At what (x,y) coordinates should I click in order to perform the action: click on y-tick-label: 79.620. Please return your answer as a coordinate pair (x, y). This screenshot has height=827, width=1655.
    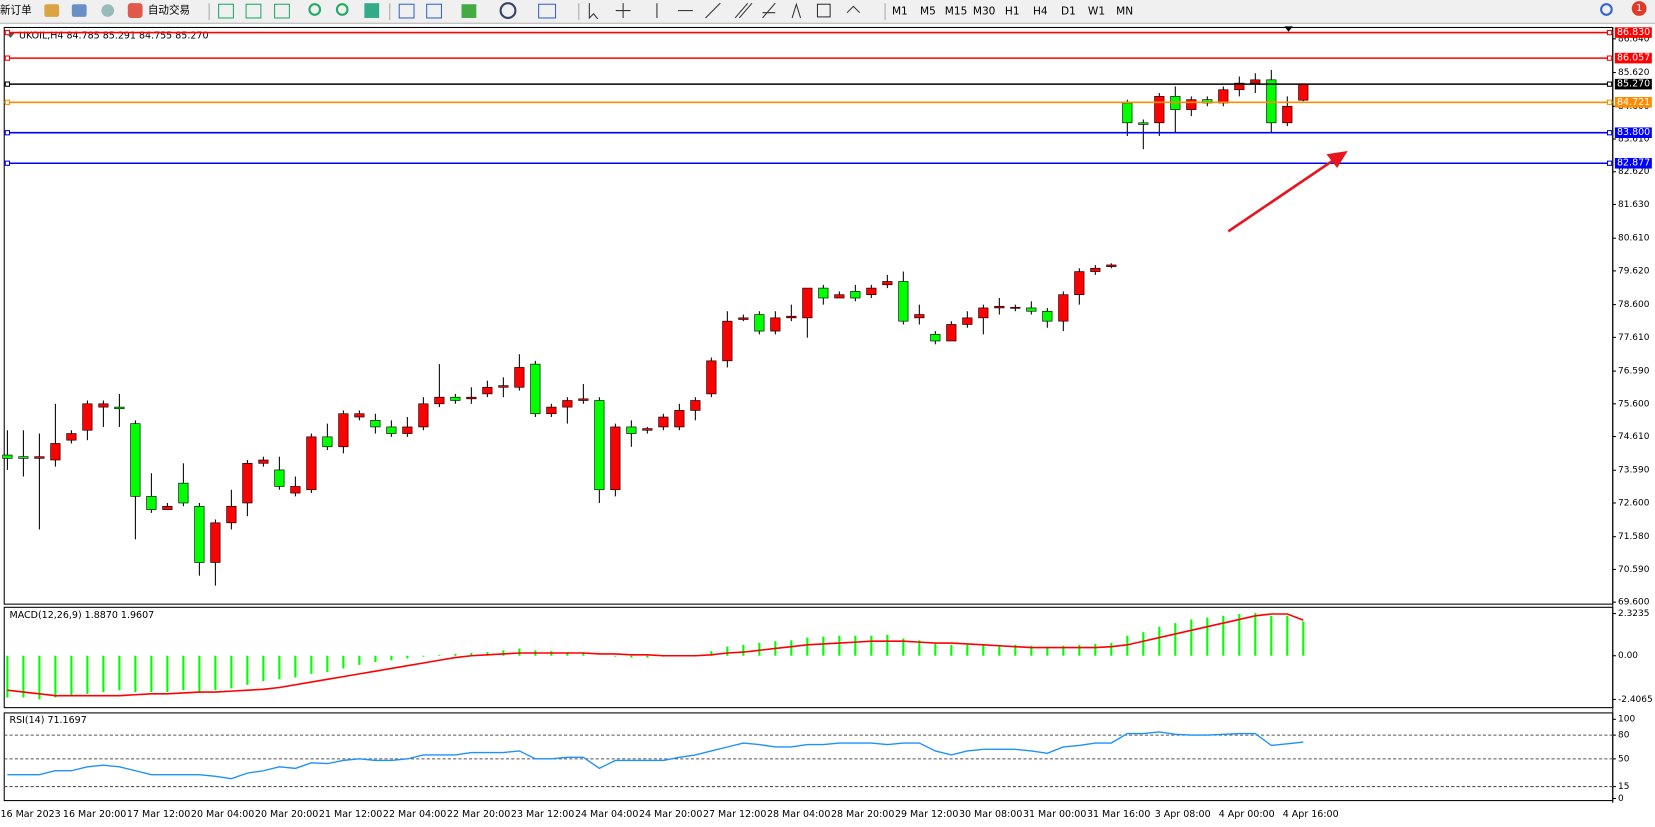
    Looking at the image, I should click on (1634, 271).